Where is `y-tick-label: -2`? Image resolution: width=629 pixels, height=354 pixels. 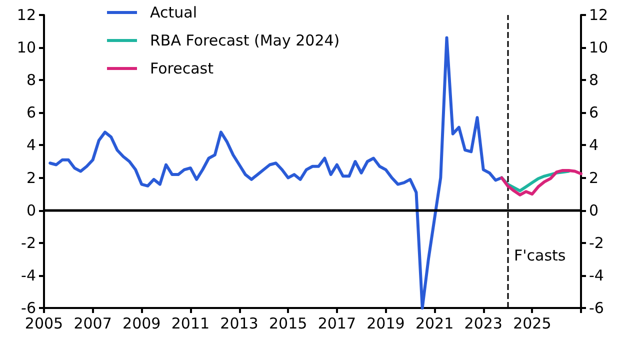 y-tick-label: -2 is located at coordinates (28, 243).